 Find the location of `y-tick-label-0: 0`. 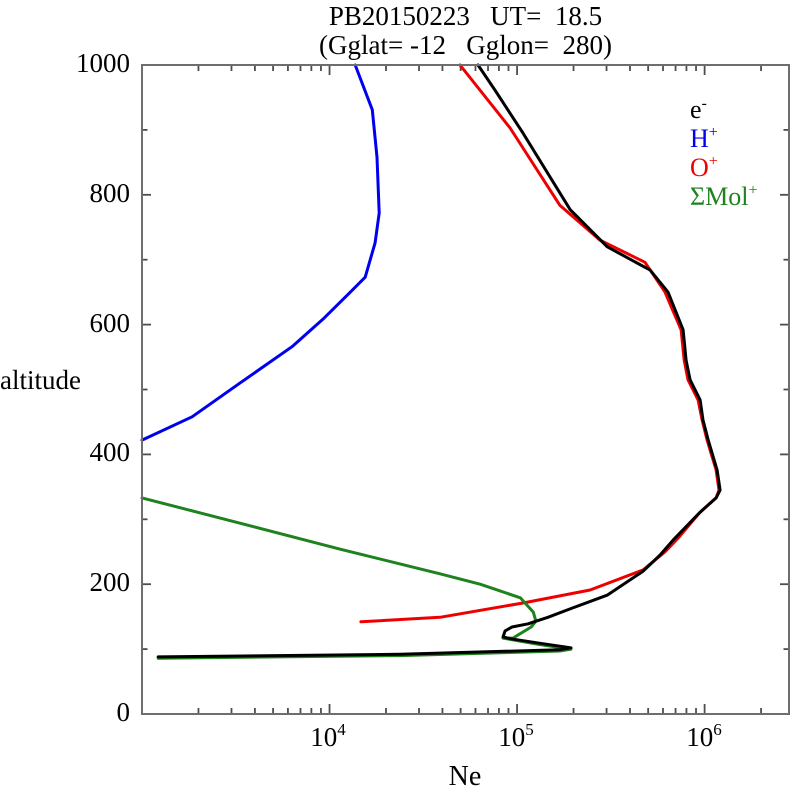

y-tick-label-0: 0 is located at coordinates (123, 712).